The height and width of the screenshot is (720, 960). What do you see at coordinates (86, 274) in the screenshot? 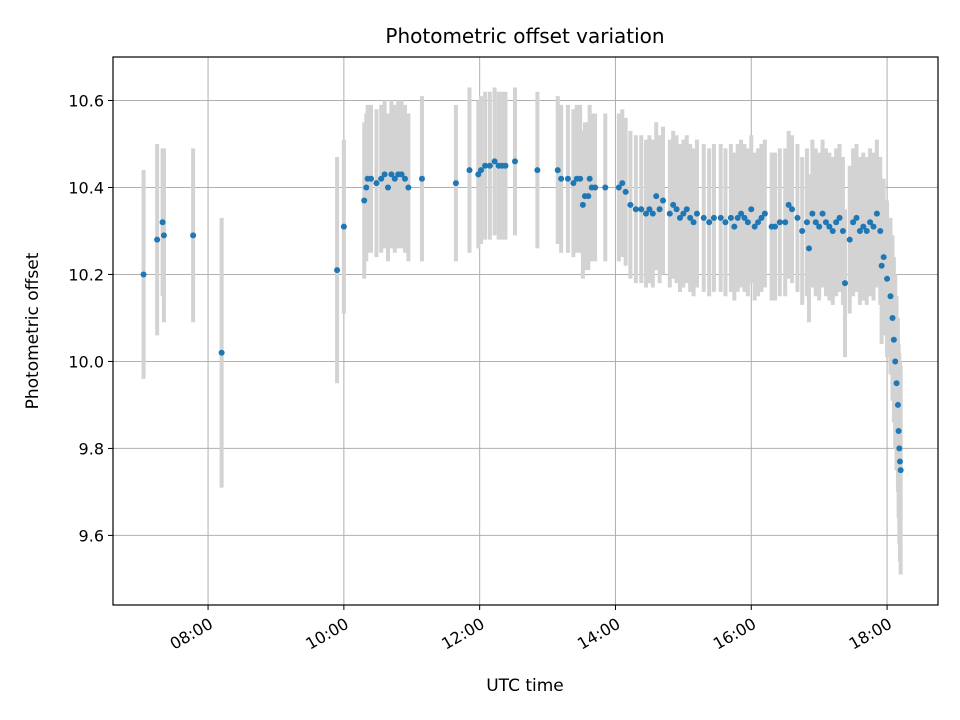
I see `y-tick-label: 10.2` at bounding box center [86, 274].